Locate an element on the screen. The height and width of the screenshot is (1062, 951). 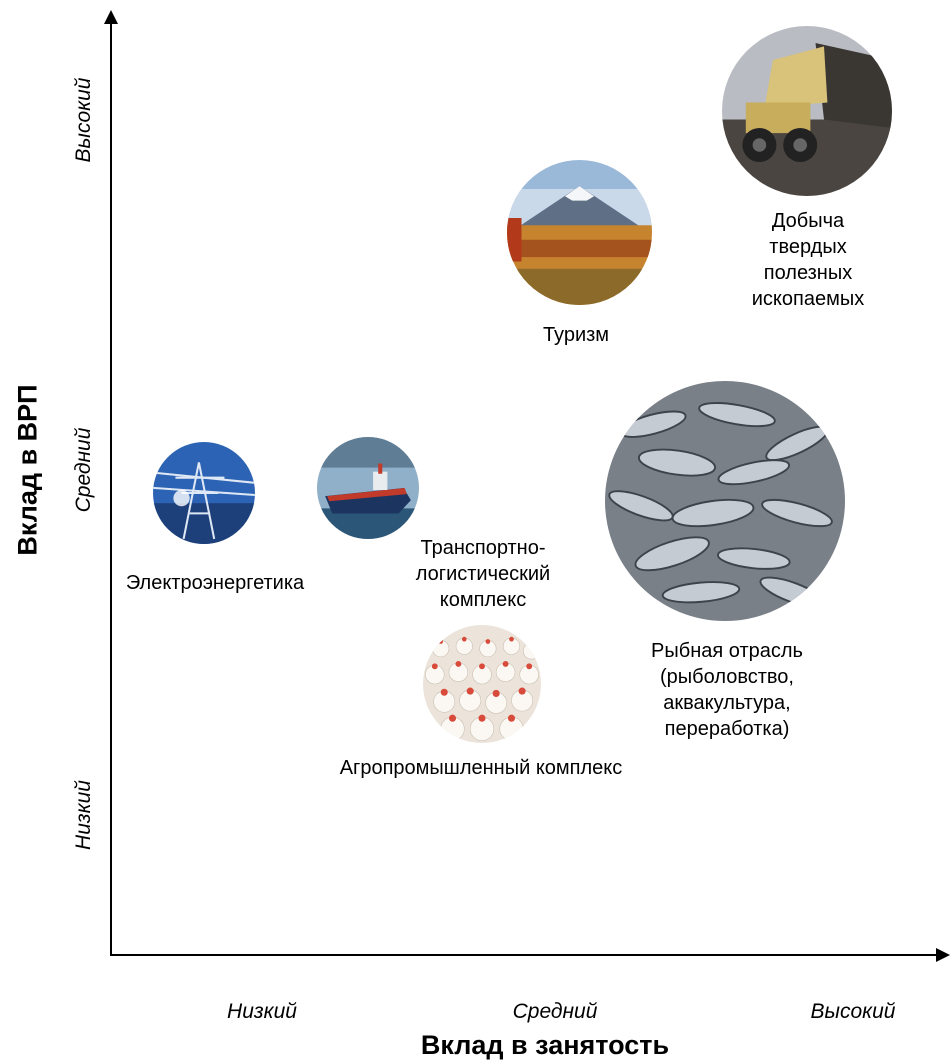
sector-label-mining: Добыча твердых полезных ископаемых is located at coordinates (808, 260).